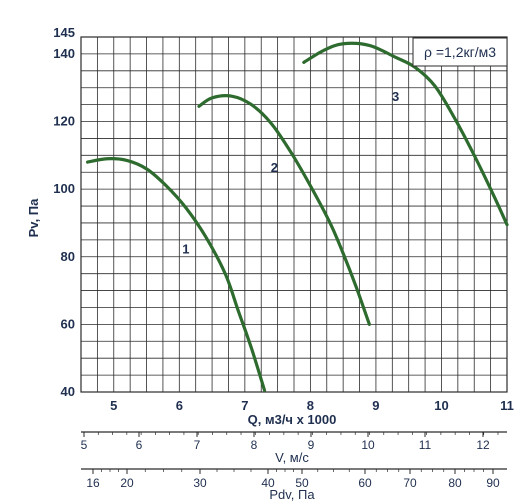 Image resolution: width=532 pixels, height=501 pixels. Describe the element at coordinates (292, 457) in the screenshot. I see `velocity-axis-label: V, м/с` at that location.